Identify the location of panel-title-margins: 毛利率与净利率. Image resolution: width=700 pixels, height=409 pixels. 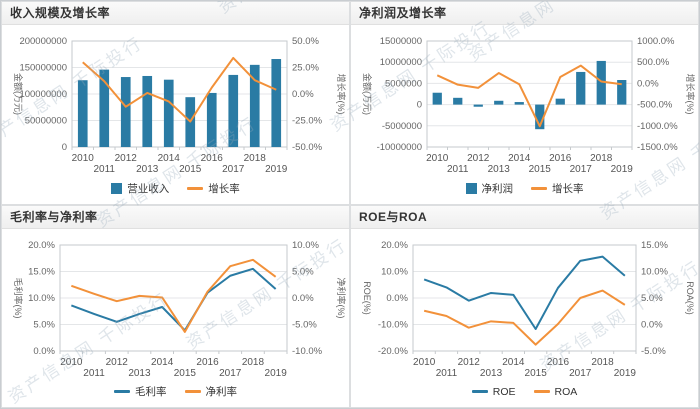
(175, 217).